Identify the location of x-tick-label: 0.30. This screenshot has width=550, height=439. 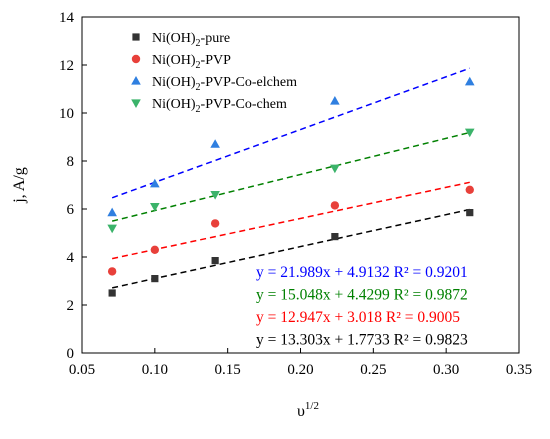
(446, 370).